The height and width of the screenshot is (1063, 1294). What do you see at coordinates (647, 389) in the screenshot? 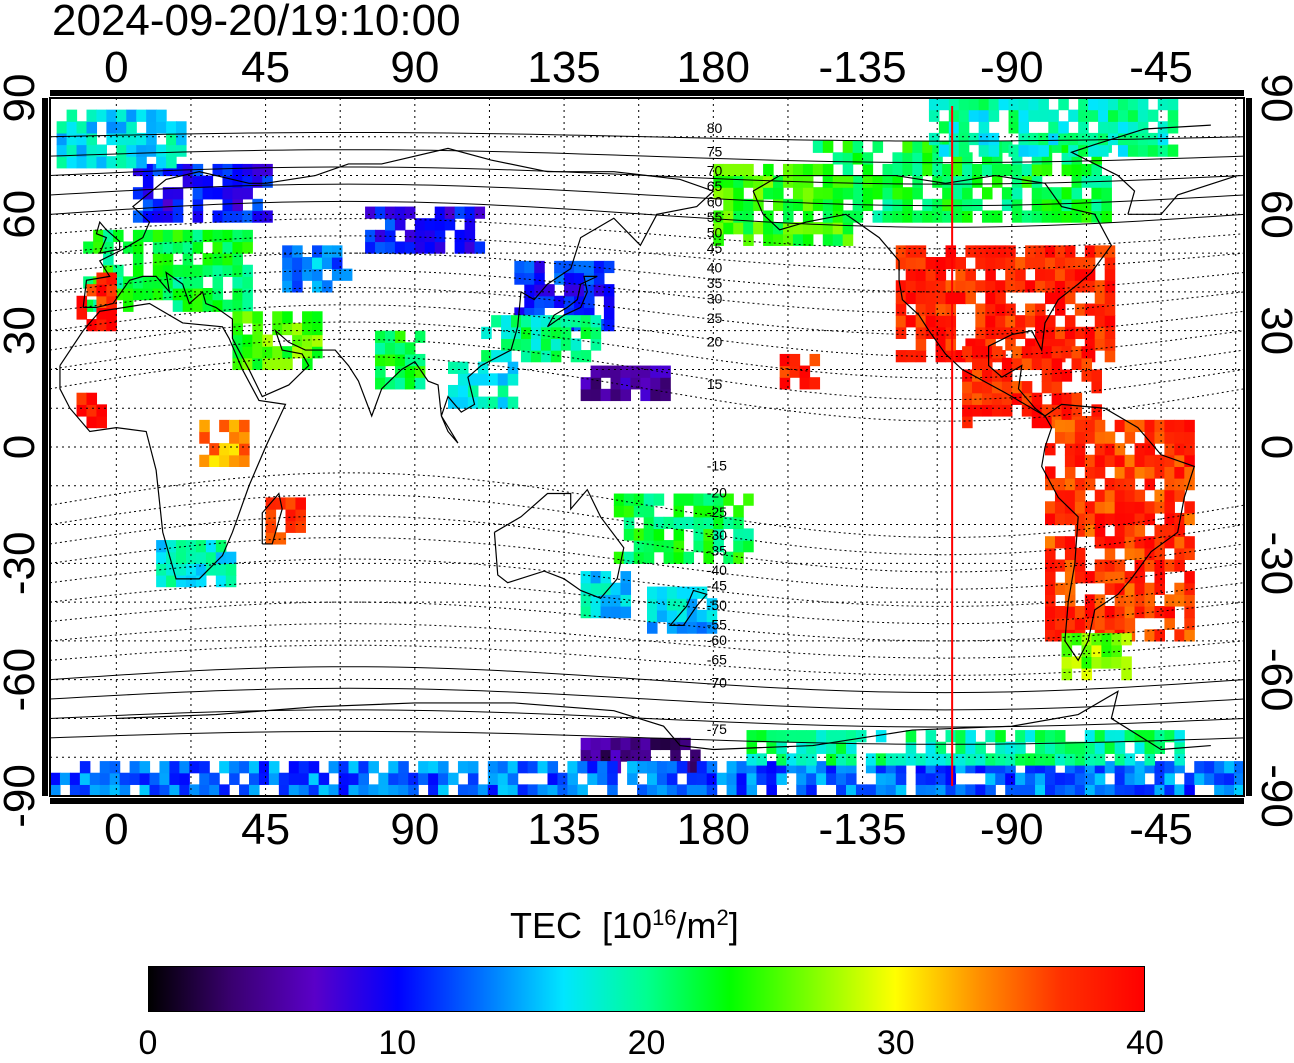
I see `contour-line` at bounding box center [647, 389].